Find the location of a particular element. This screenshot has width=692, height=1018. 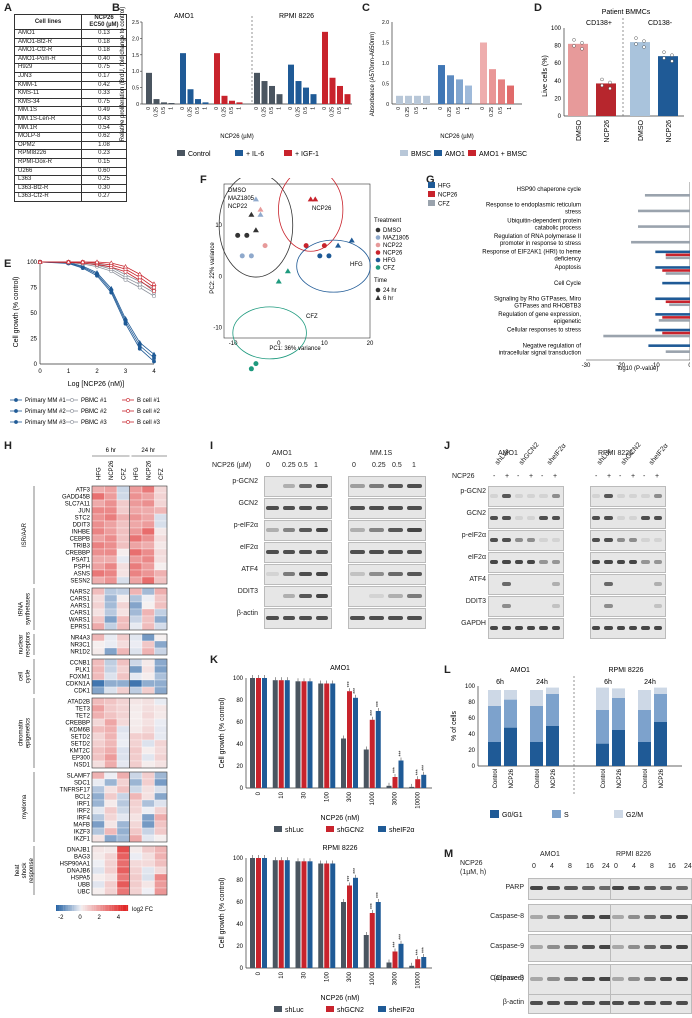

legend-label: log2 FC is located at coordinates (143, 910).